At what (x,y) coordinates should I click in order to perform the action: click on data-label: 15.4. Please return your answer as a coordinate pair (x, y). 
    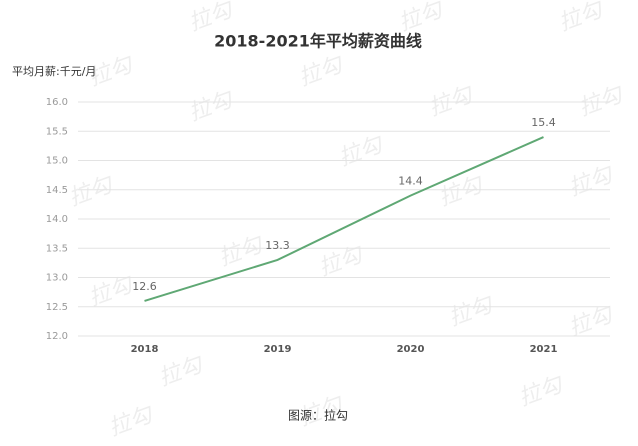
    Looking at the image, I should click on (543, 122).